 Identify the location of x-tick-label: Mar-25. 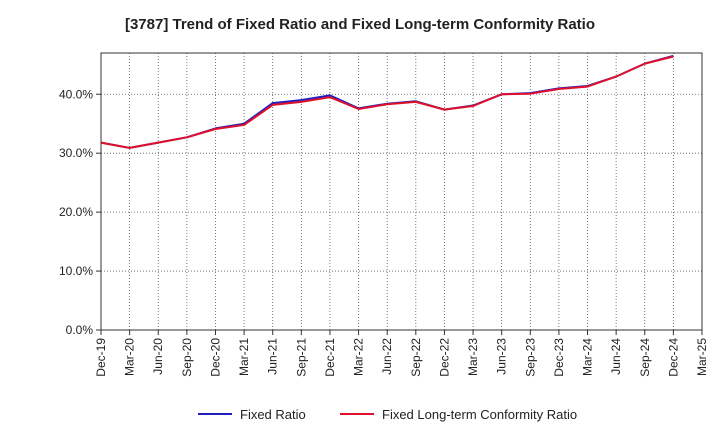
(702, 357).